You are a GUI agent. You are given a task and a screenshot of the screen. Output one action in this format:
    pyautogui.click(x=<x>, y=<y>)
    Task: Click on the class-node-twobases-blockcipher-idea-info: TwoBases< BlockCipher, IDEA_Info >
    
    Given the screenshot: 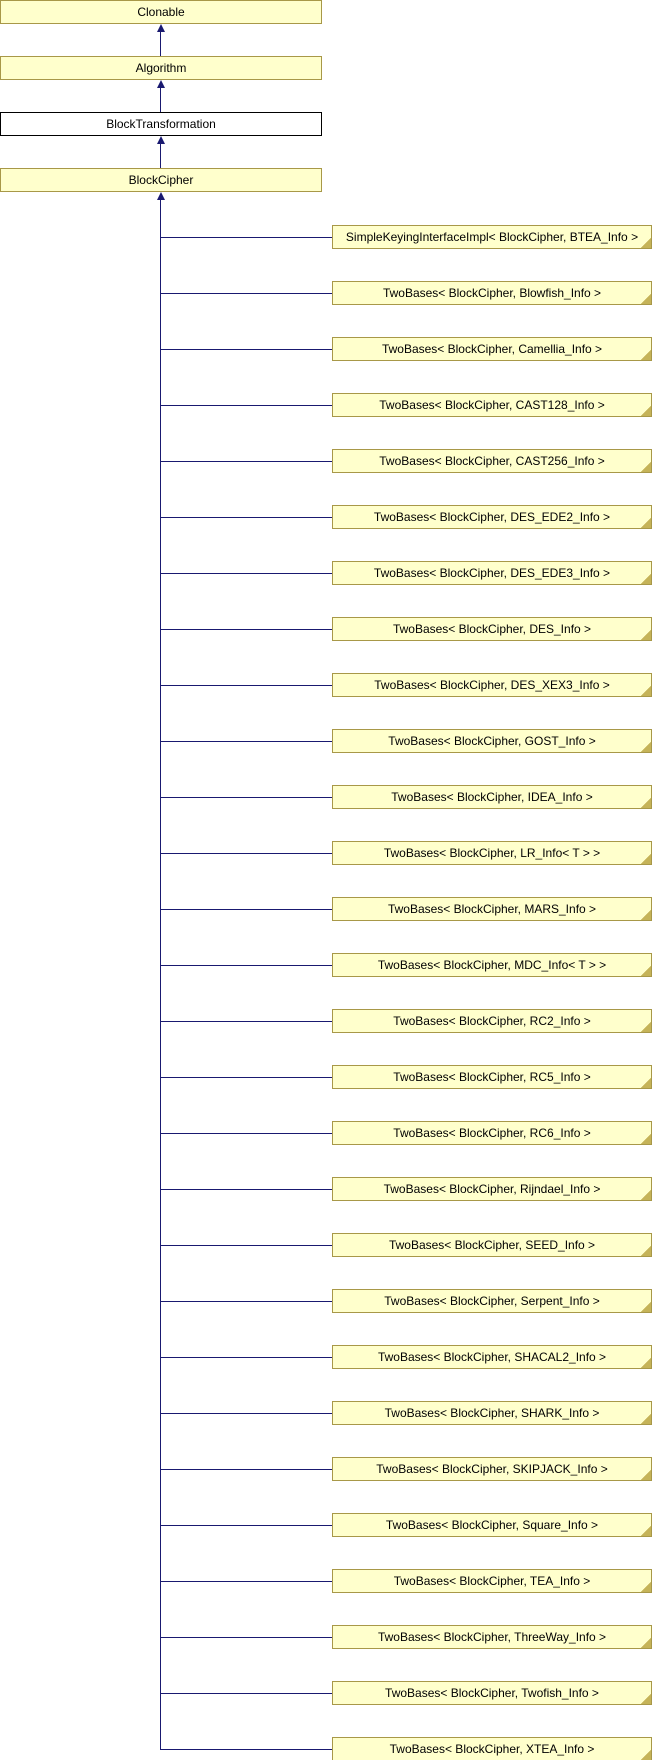 What is the action you would take?
    pyautogui.click(x=492, y=797)
    